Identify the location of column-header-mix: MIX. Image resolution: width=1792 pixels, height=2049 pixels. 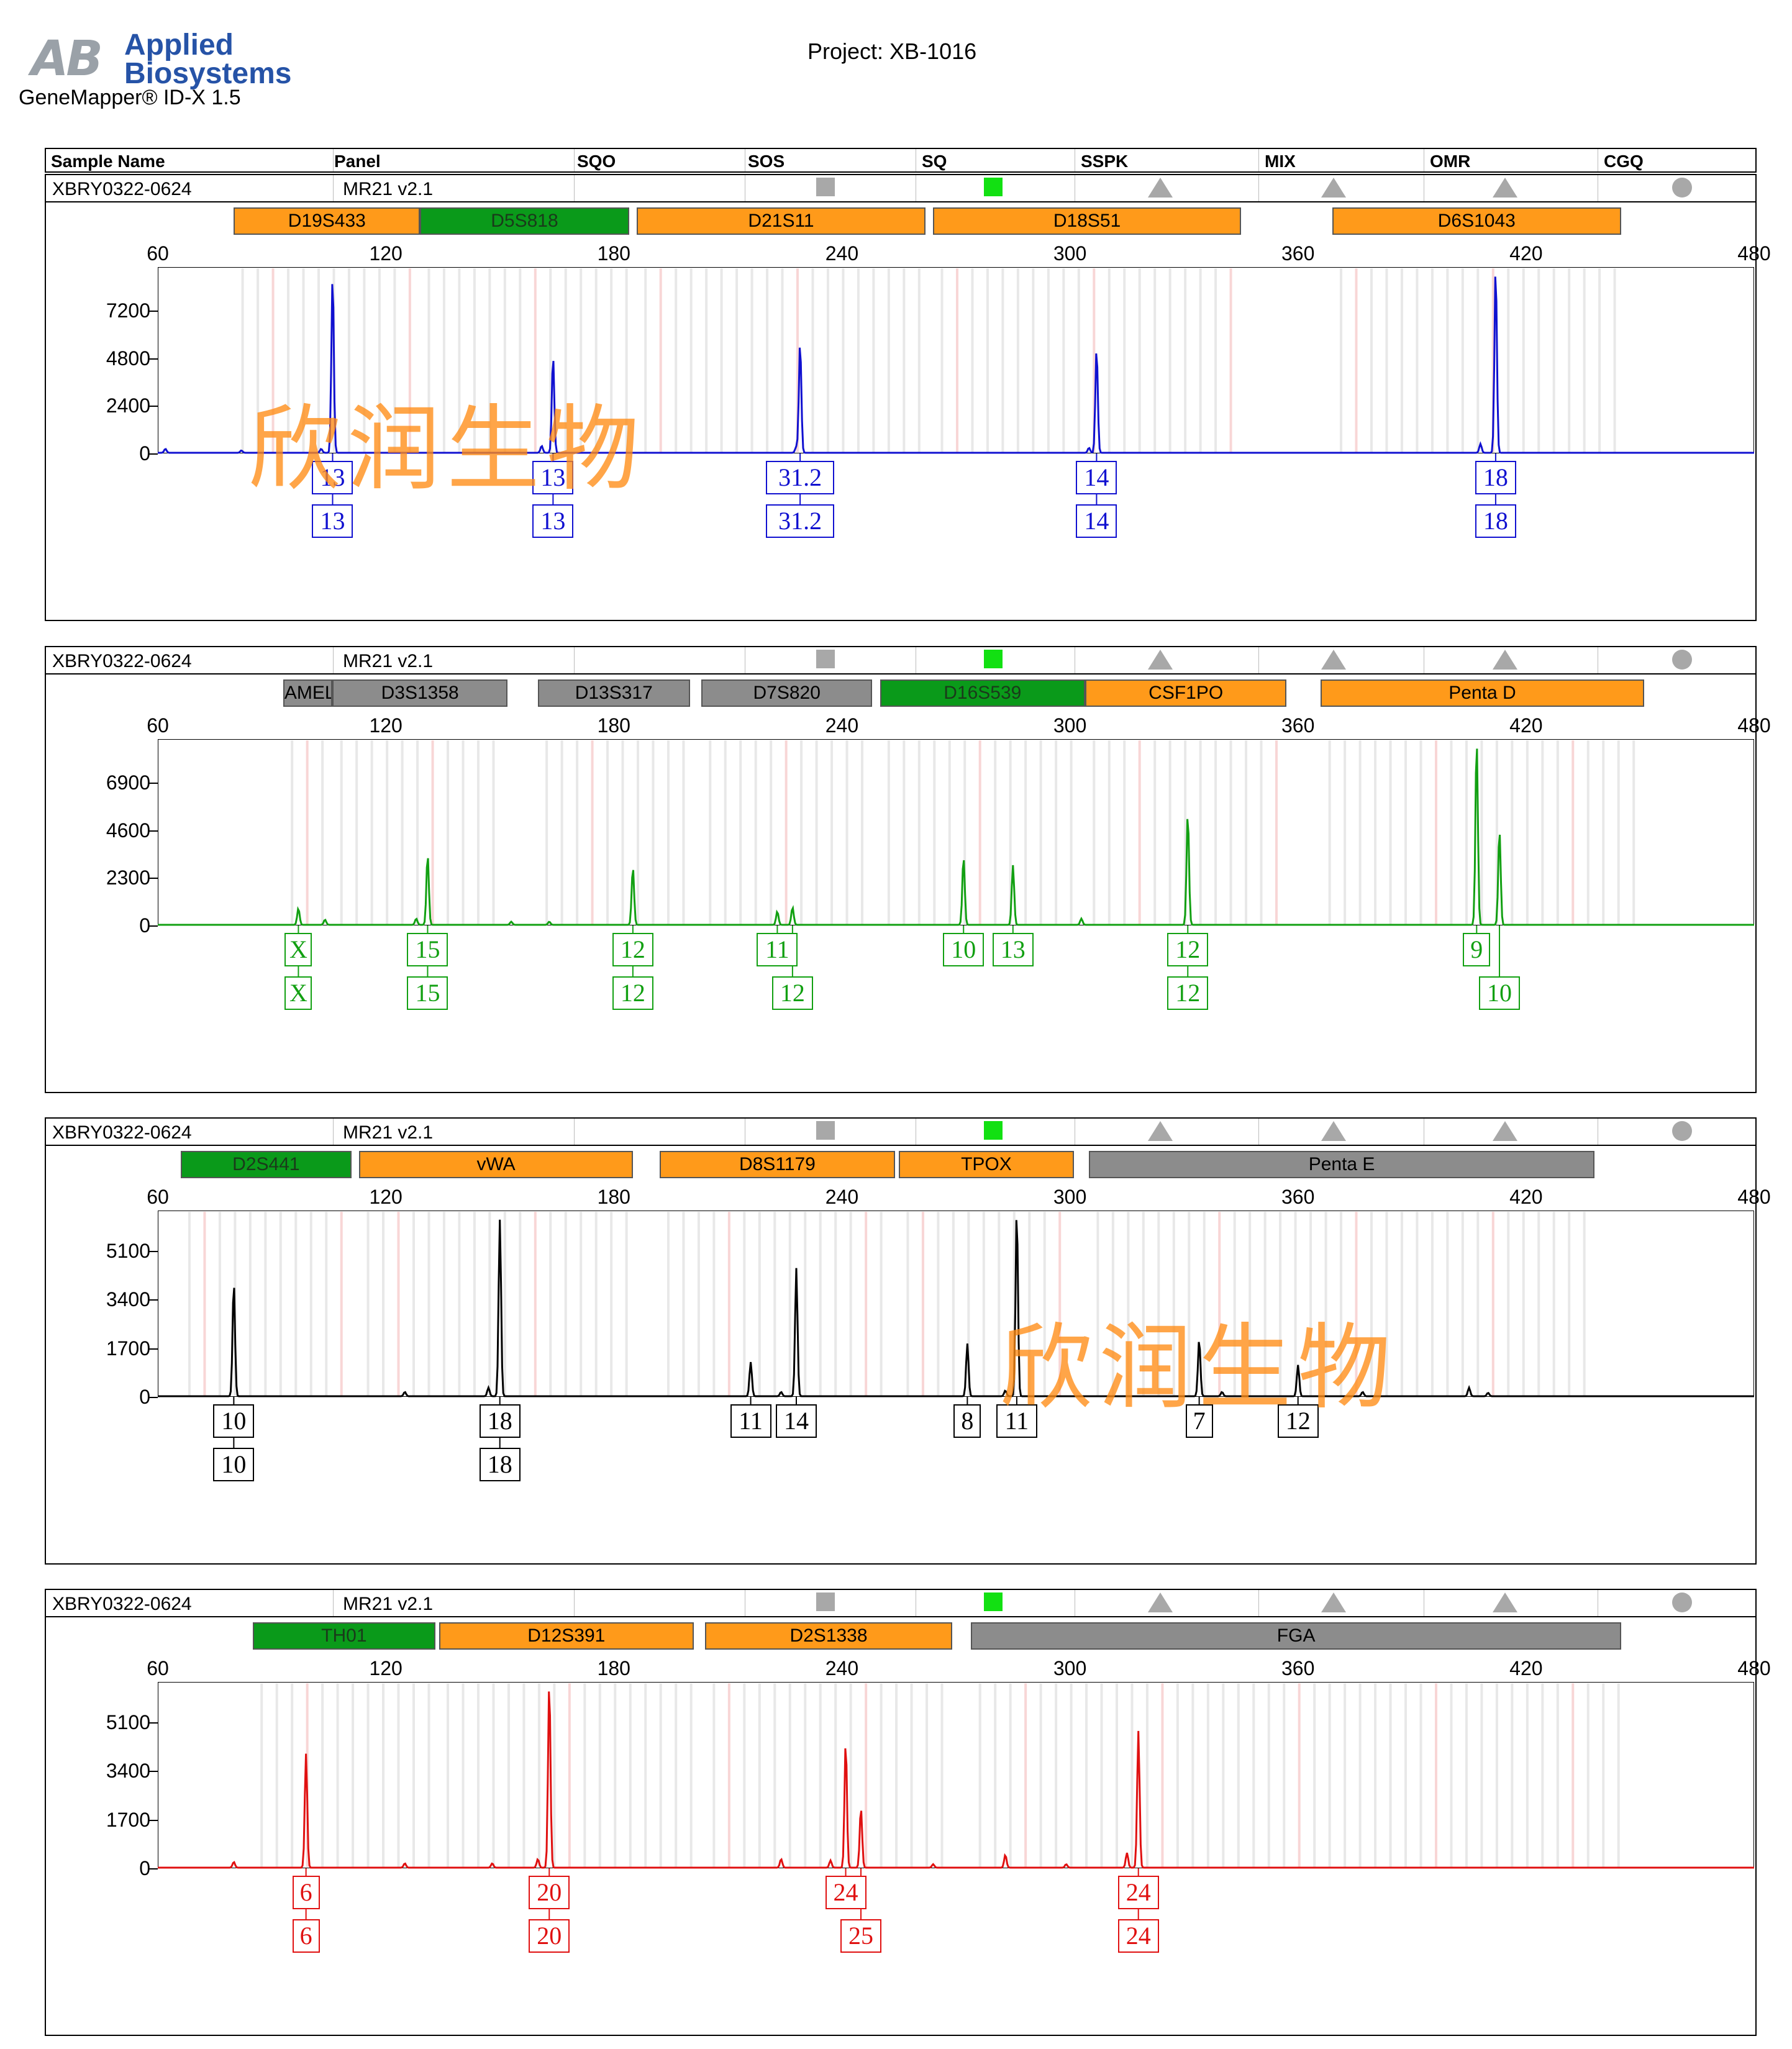
(1280, 161).